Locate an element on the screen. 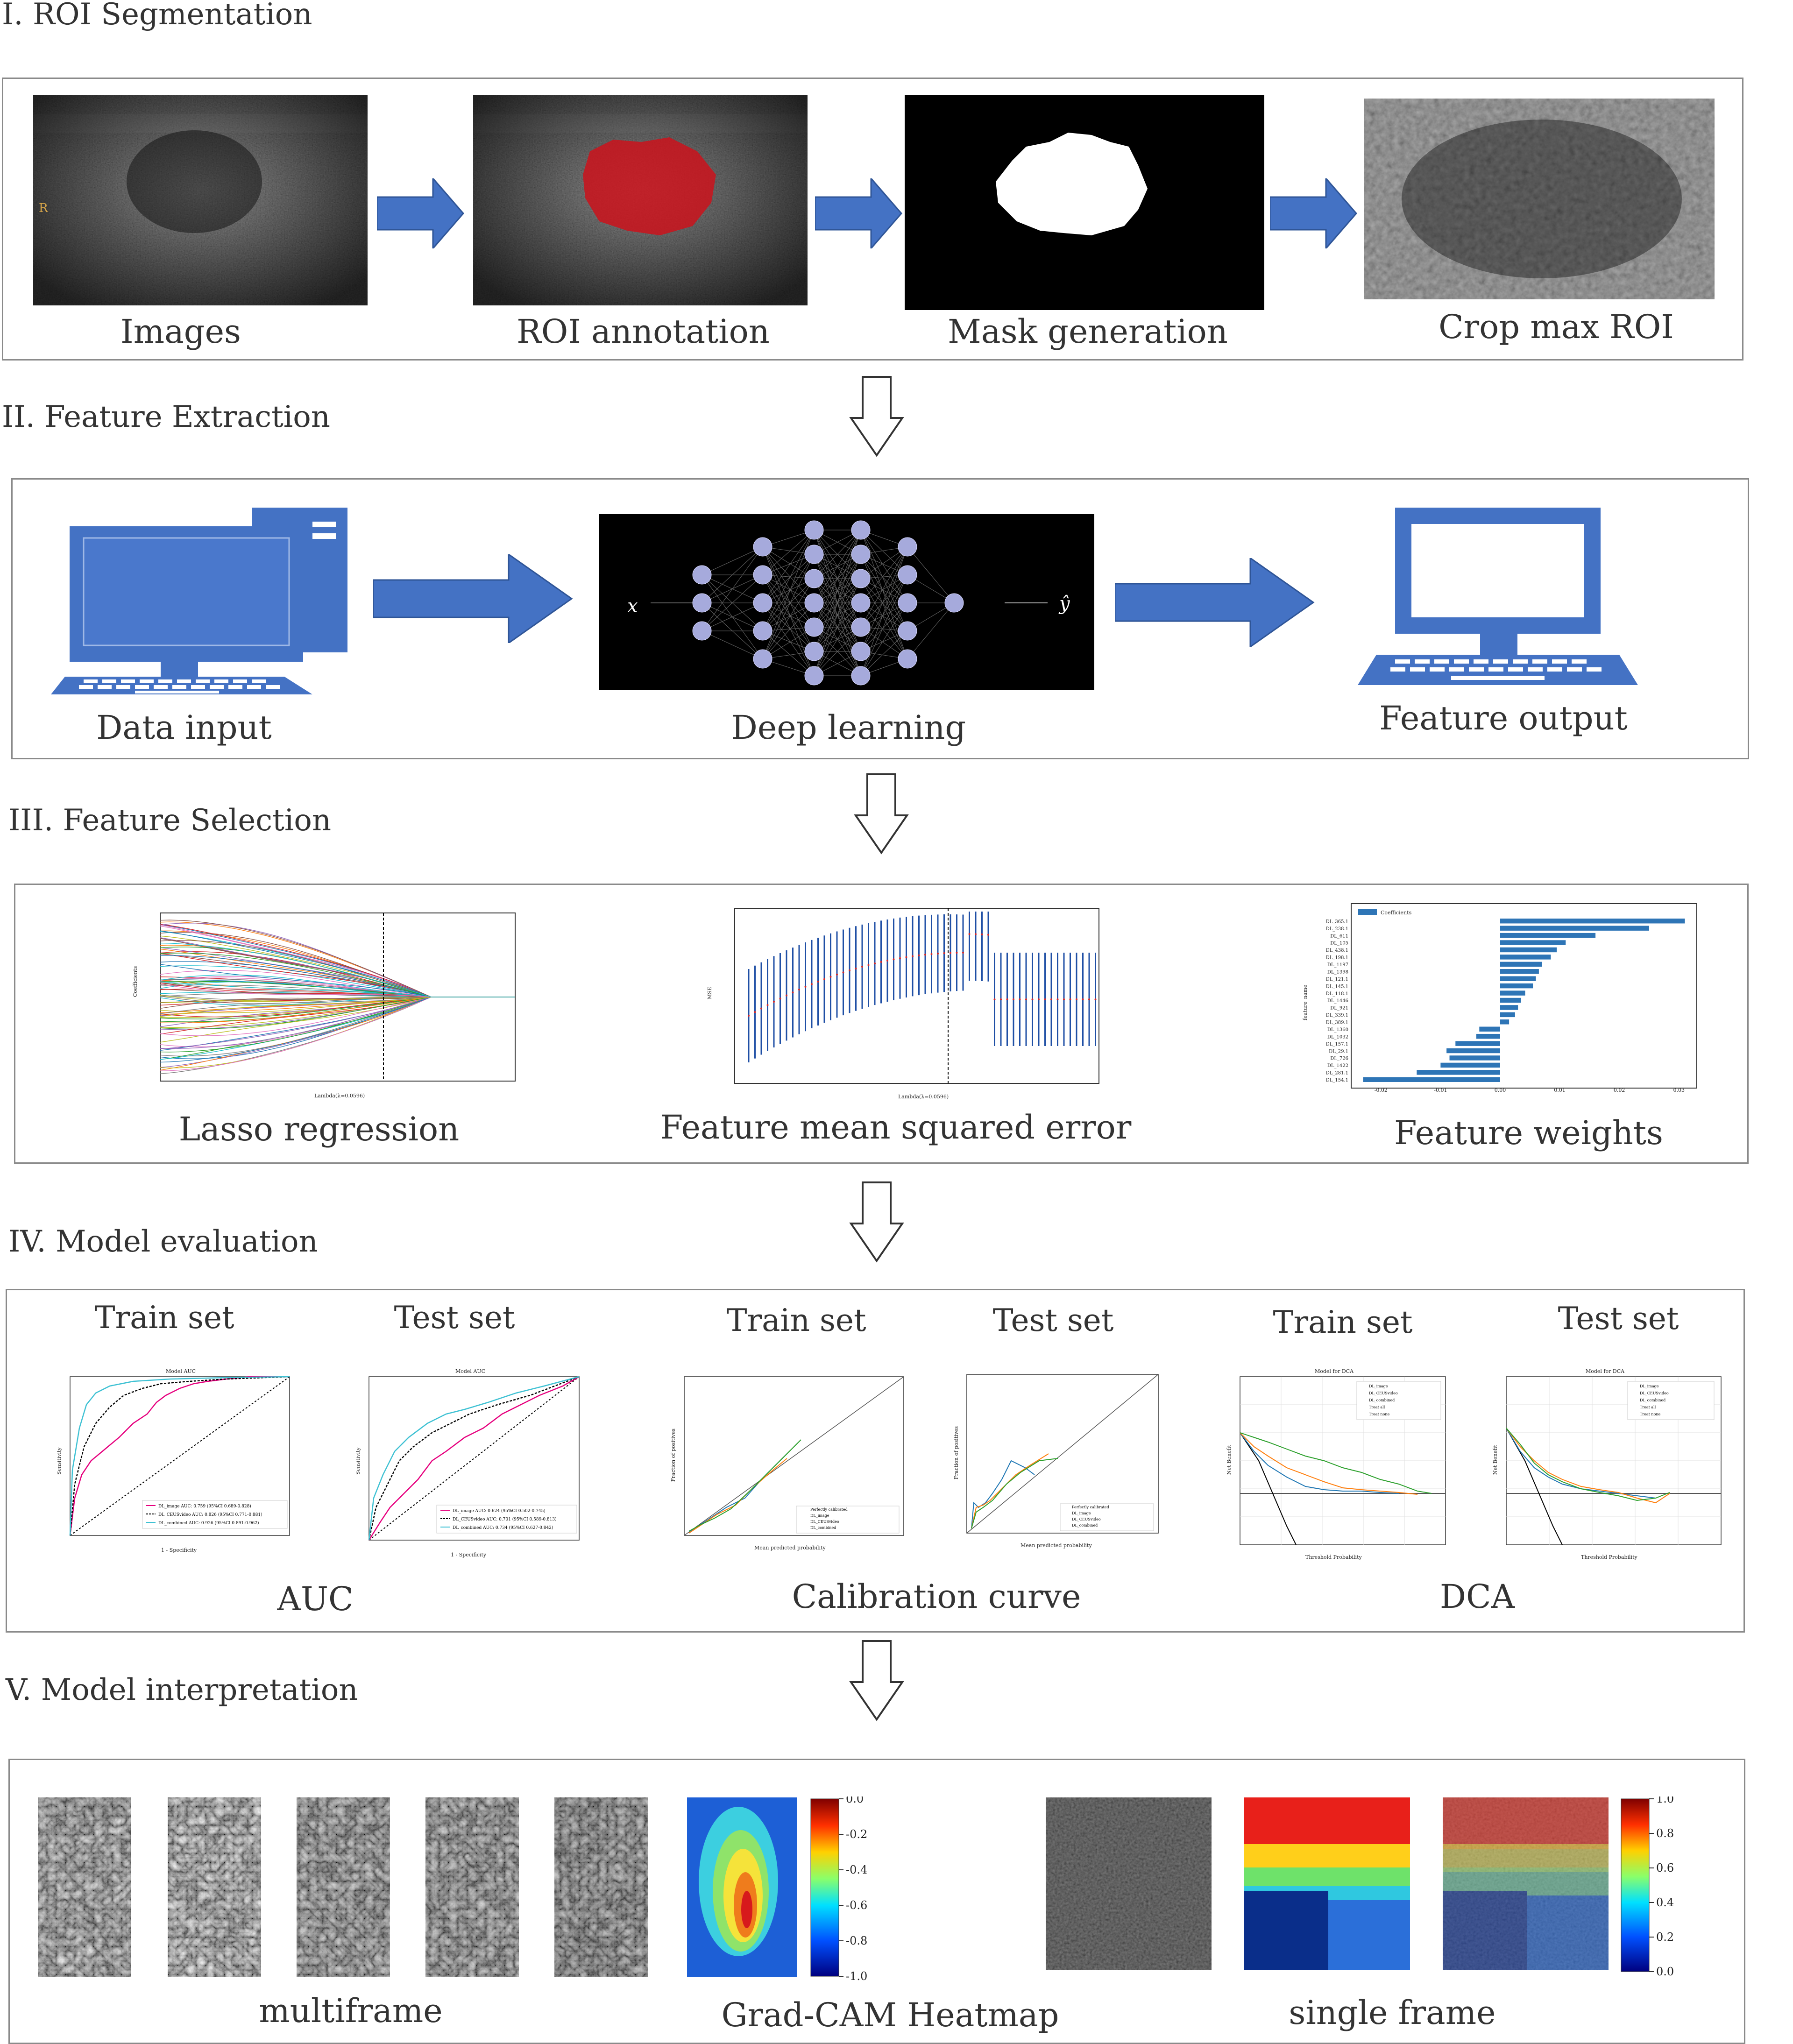 The image size is (1793, 2044). label-dca-train: Train set is located at coordinates (1343, 1322).